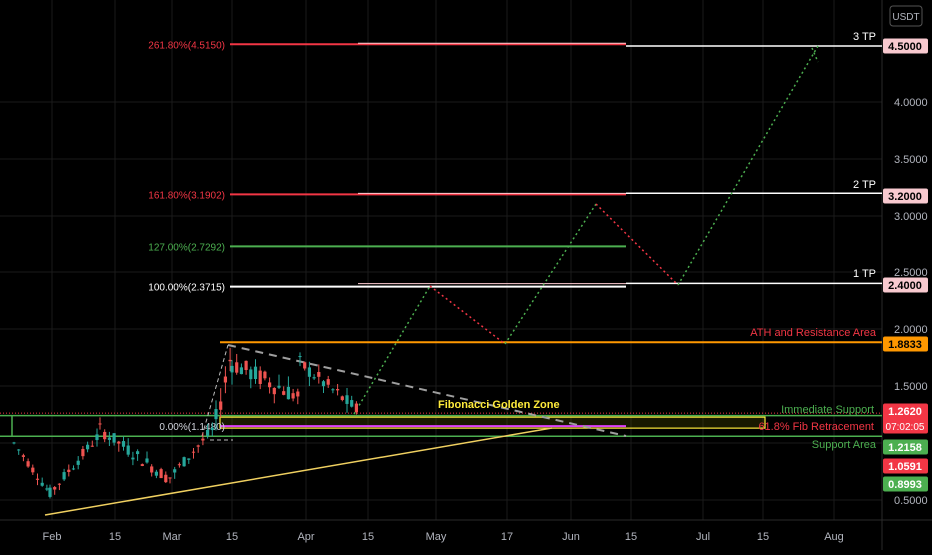 The width and height of the screenshot is (932, 555). Describe the element at coordinates (816, 427) in the screenshot. I see `chart-annotation: 61.8% Fib Retracement` at that location.